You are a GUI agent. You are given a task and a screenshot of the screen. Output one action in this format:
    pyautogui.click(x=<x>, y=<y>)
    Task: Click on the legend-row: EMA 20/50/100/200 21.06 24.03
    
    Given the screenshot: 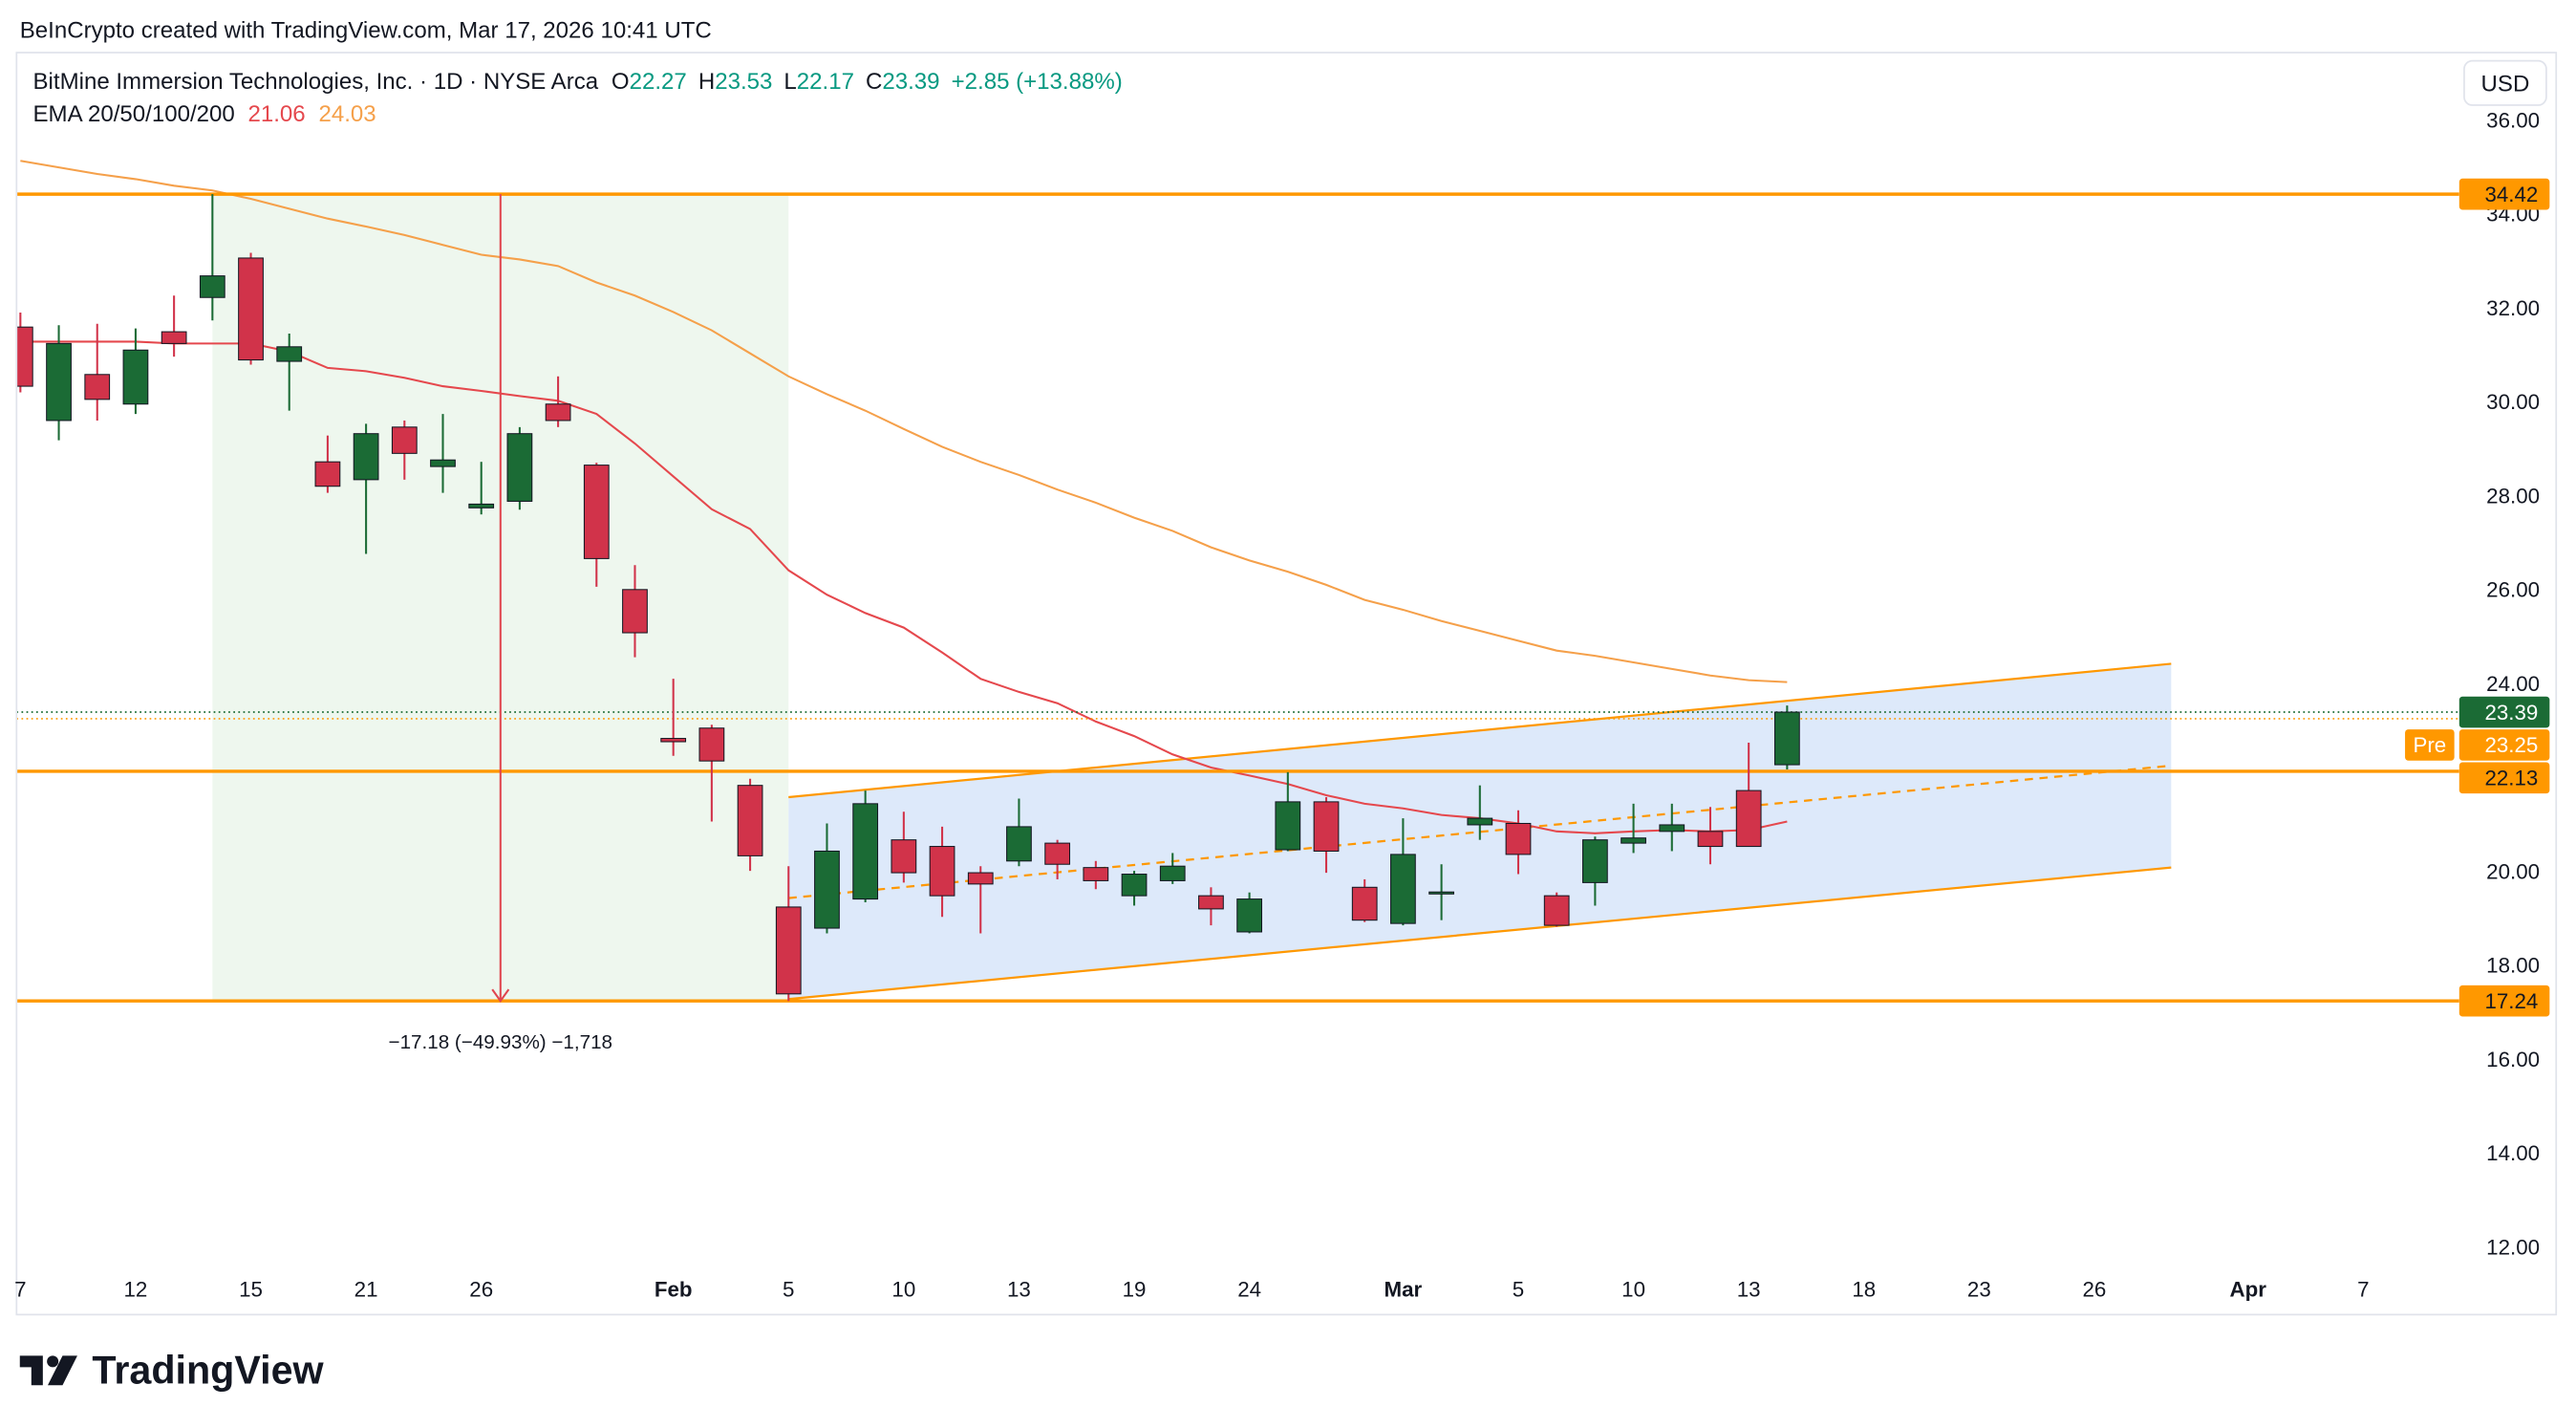 What is the action you would take?
    pyautogui.click(x=204, y=114)
    